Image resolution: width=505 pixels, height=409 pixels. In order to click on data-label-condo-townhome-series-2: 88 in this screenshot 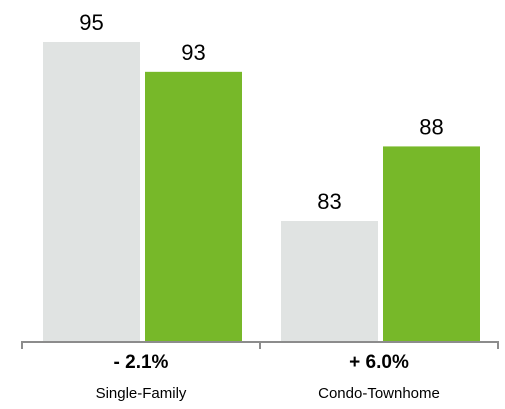, I will do `click(431, 126)`.